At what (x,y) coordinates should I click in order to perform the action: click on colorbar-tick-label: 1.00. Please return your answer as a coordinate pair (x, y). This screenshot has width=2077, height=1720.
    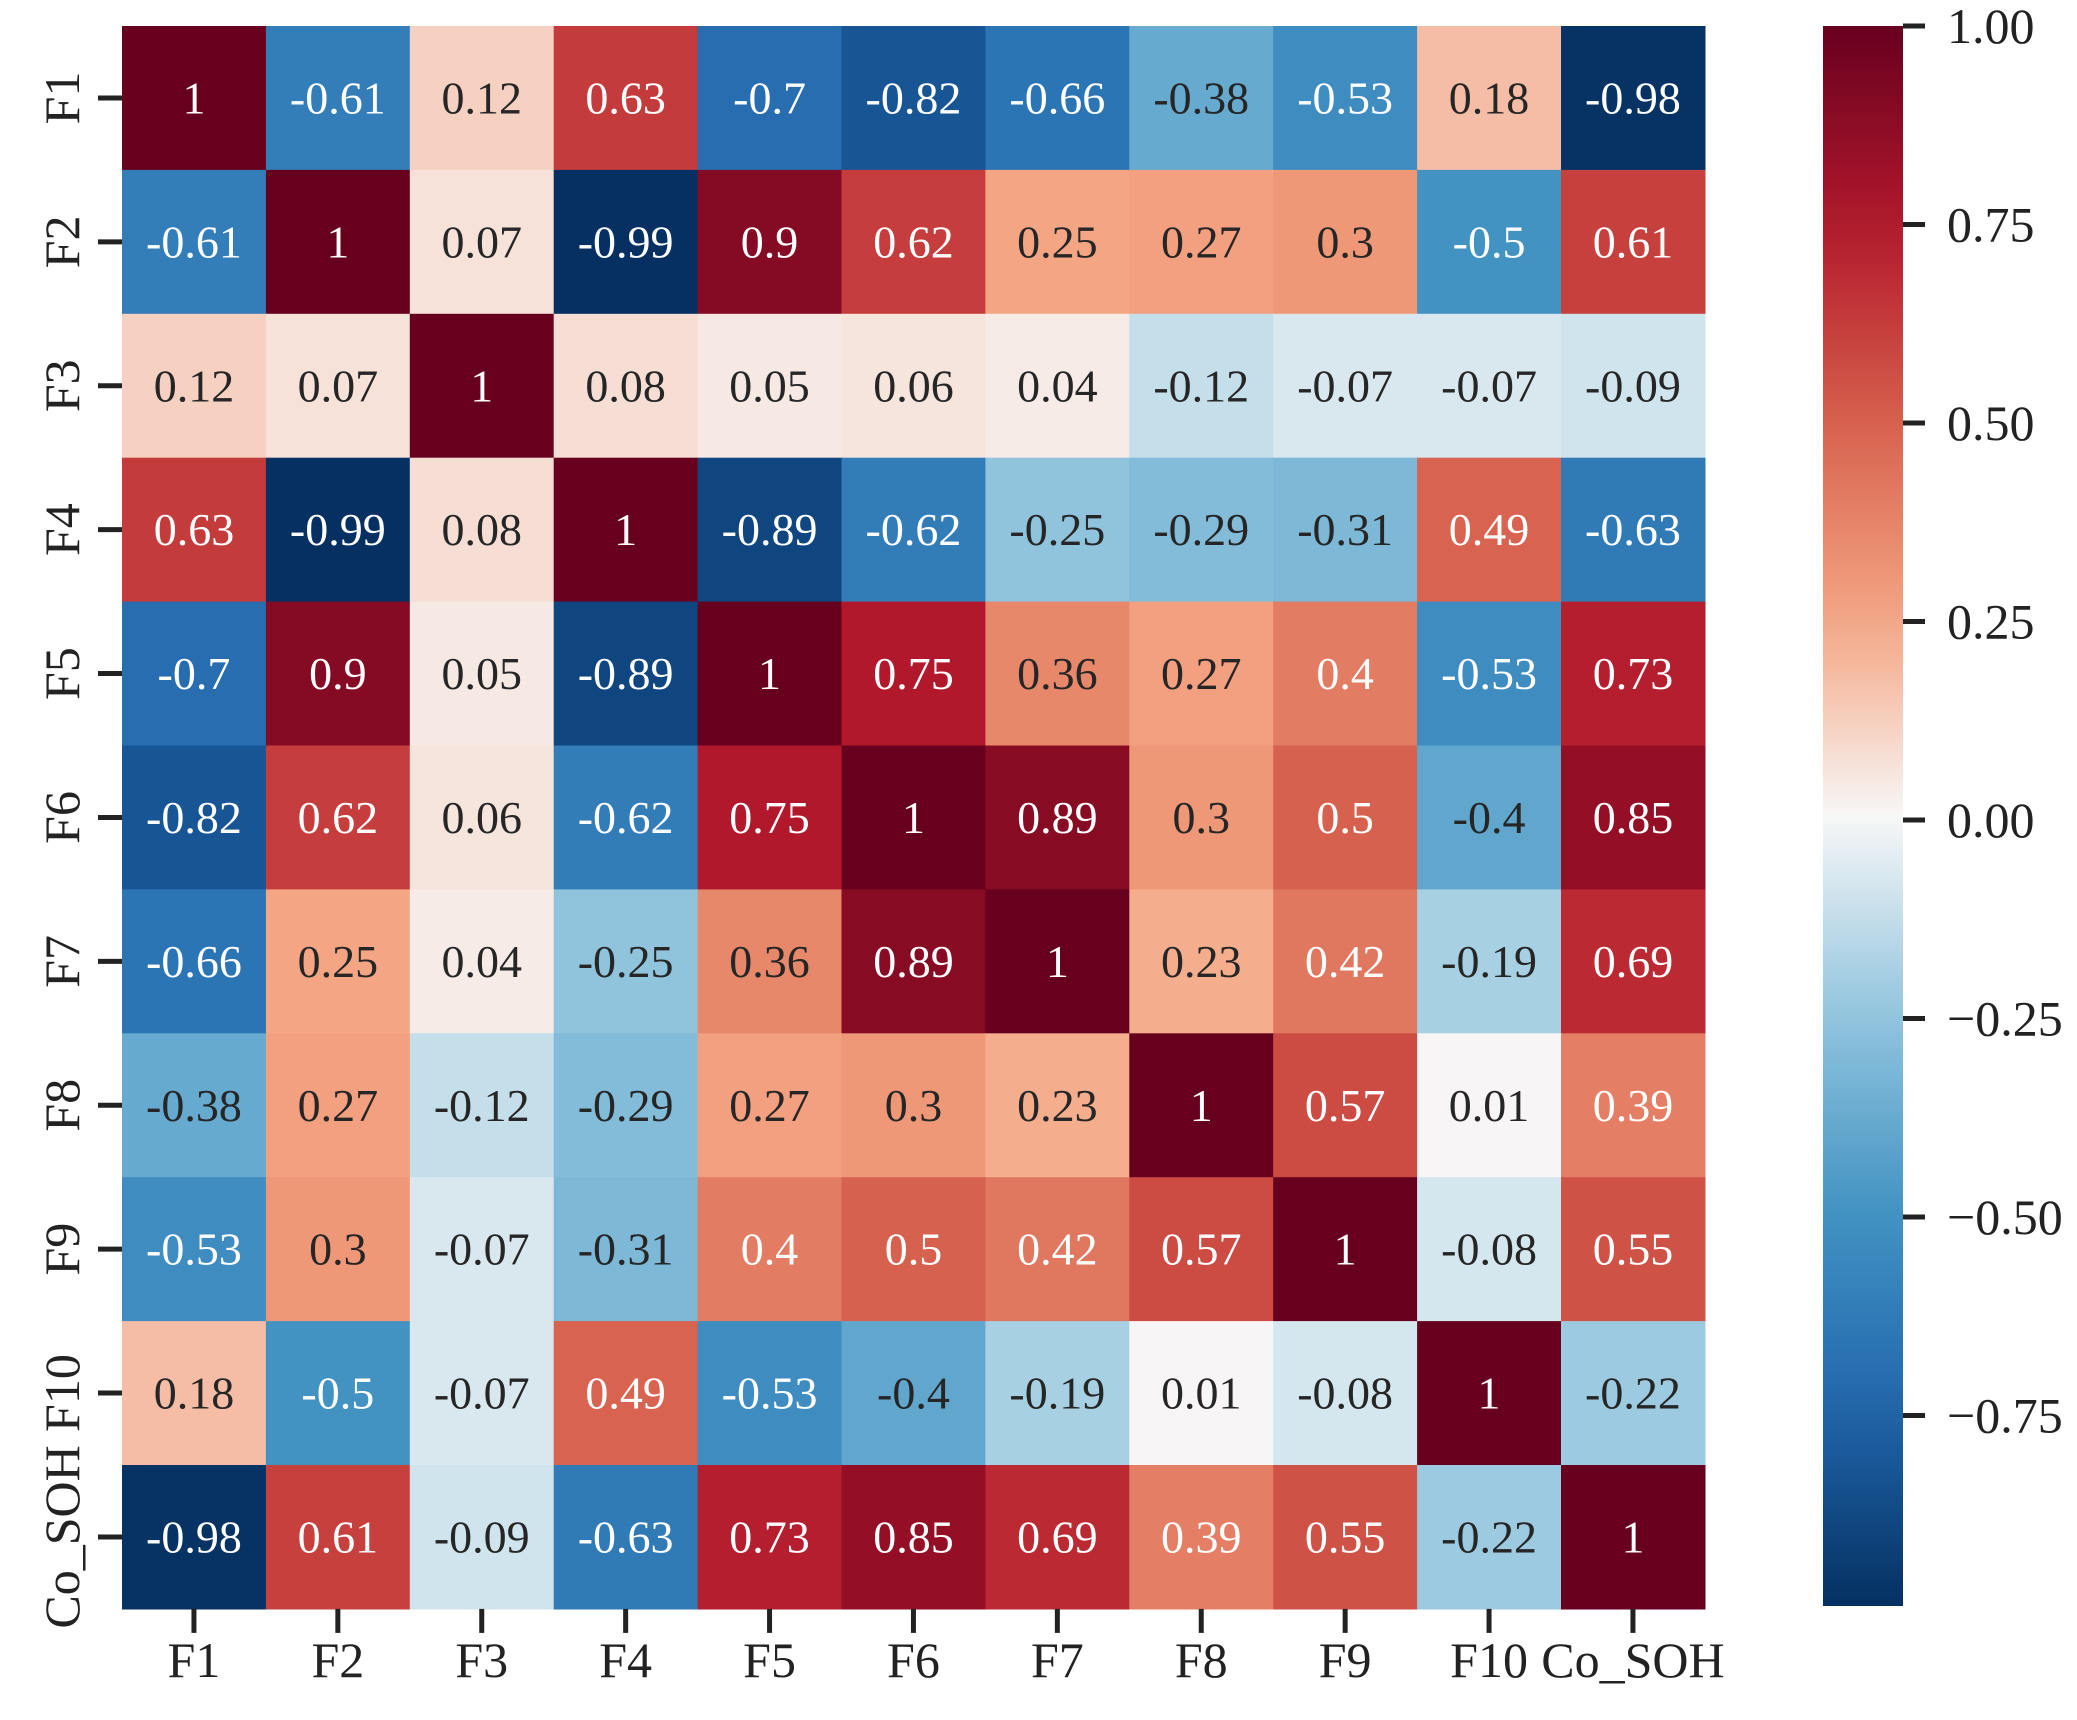
    Looking at the image, I should click on (1991, 27).